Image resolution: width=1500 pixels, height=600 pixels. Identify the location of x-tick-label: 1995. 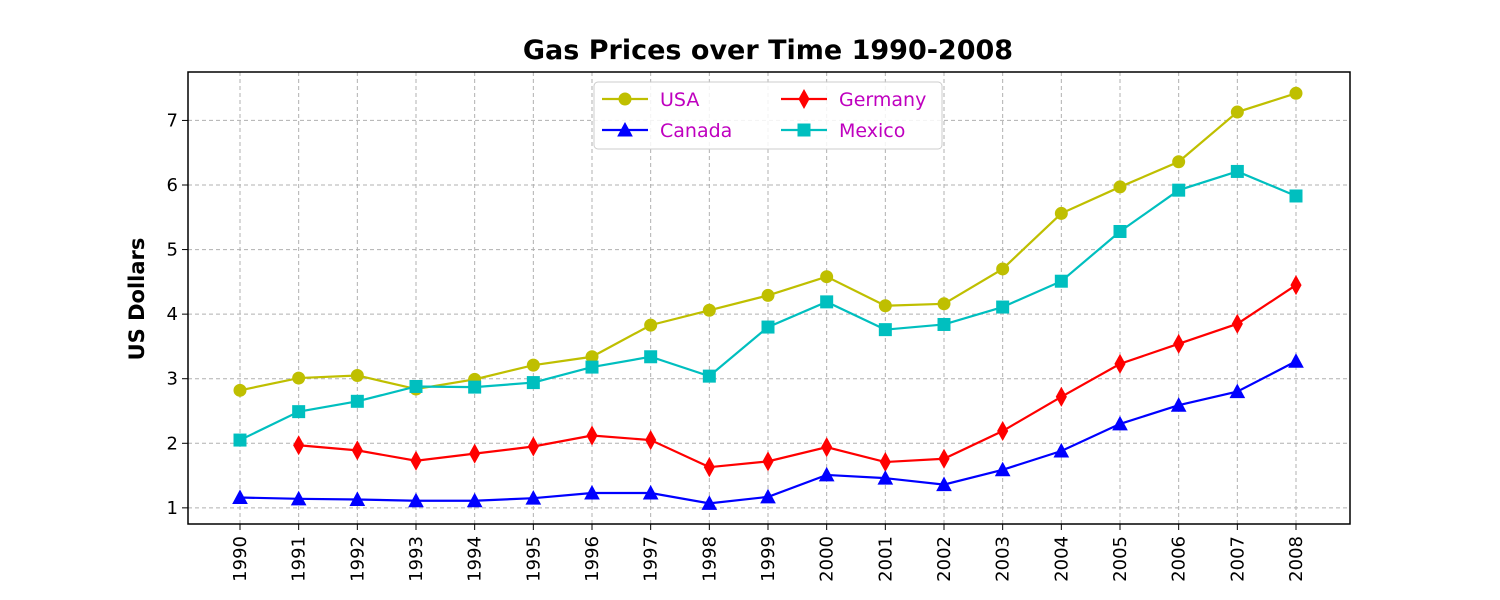
(533, 559).